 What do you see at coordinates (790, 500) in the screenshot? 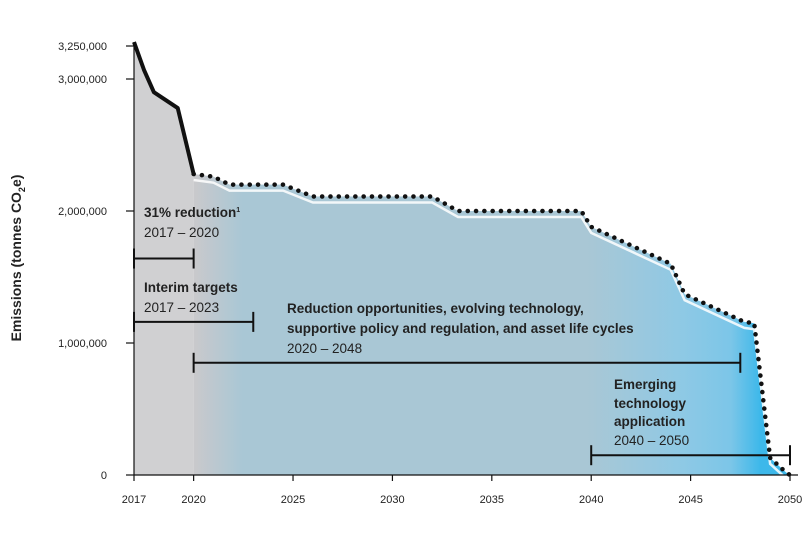
I see `x-tick-label: 2050` at bounding box center [790, 500].